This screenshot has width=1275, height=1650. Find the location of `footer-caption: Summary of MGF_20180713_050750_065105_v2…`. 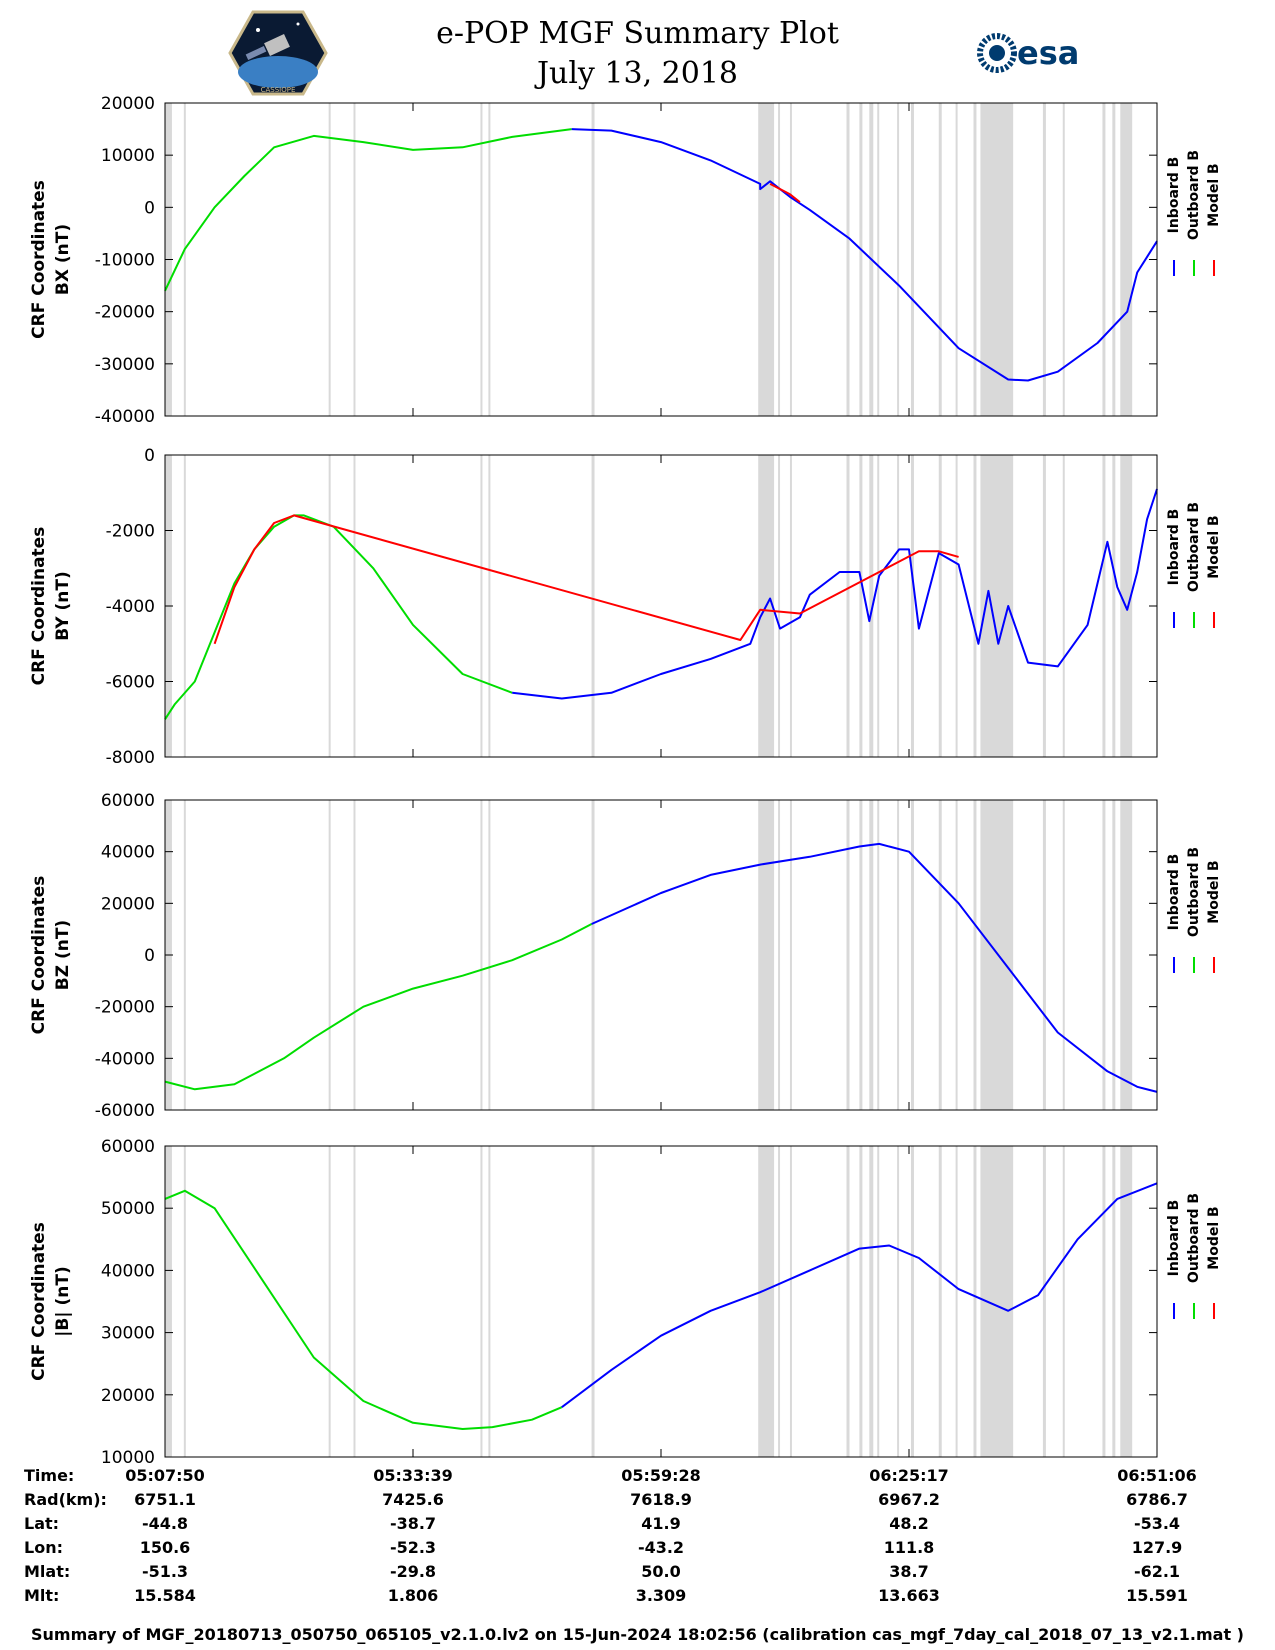

footer-caption: Summary of MGF_20180713_050750_065105_v2… is located at coordinates (637, 1634).